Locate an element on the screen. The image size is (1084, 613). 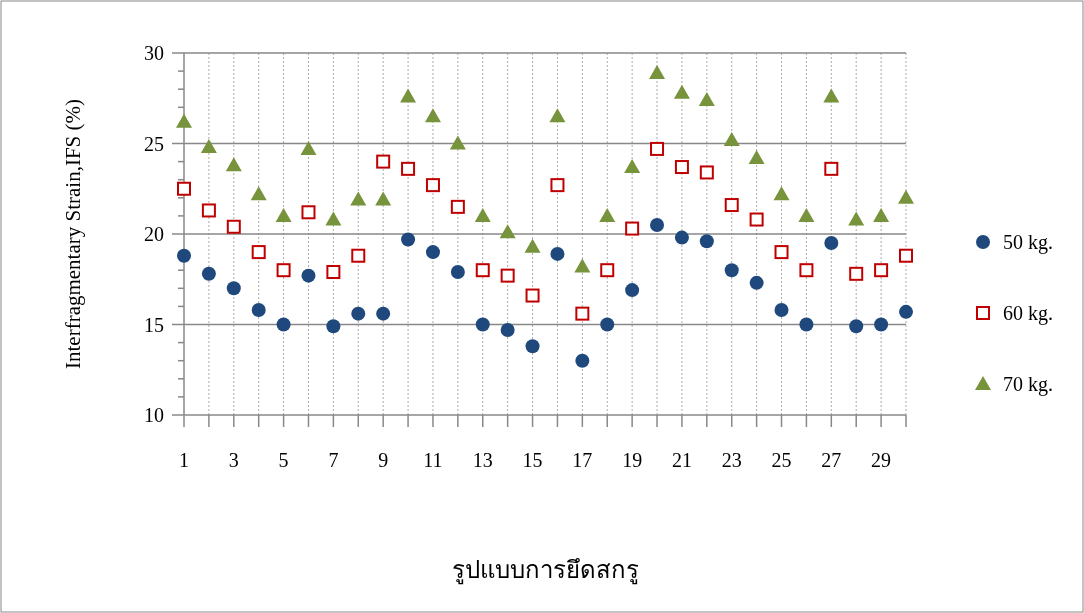
x-tick-label: 27 is located at coordinates (831, 460).